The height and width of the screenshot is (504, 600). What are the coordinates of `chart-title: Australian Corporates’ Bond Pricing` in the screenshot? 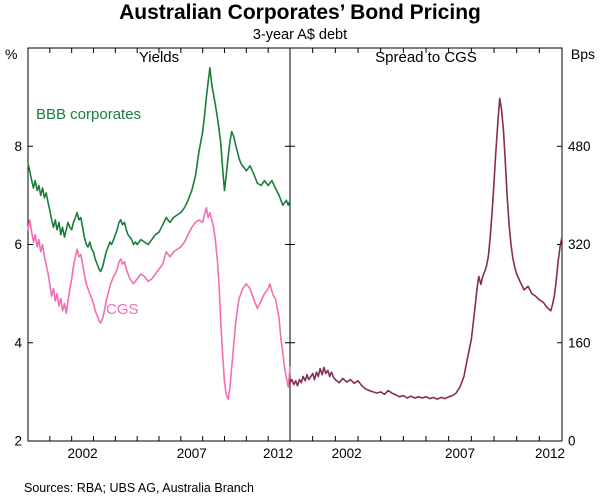 It's located at (300, 12).